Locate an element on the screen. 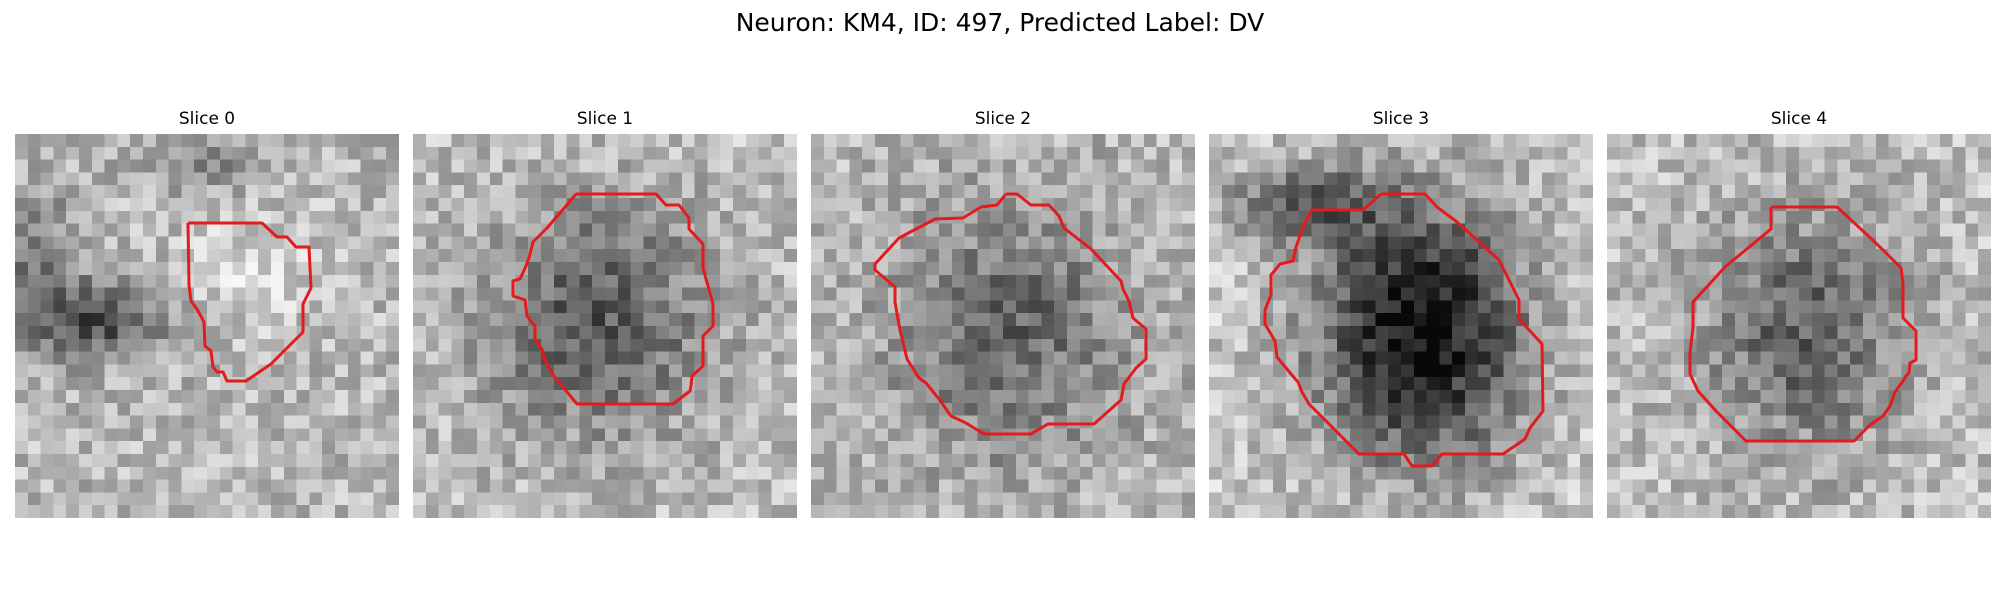  slice-panel-3: Slice 3 is located at coordinates (1401, 313).